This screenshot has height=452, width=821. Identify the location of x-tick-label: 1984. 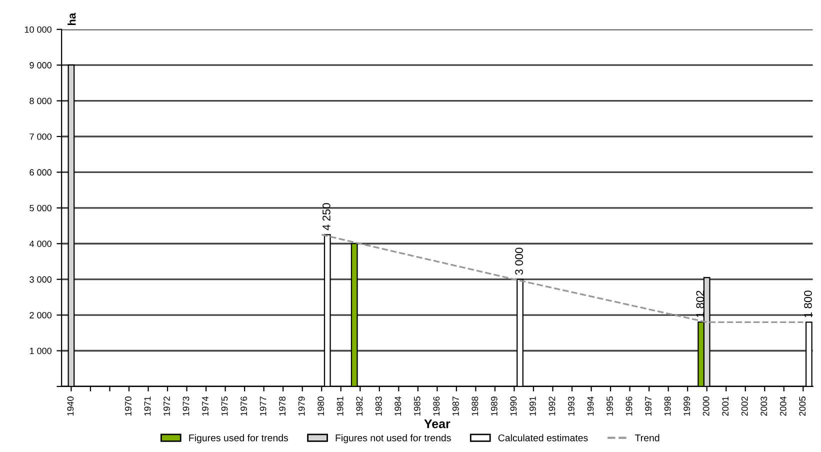
(398, 406).